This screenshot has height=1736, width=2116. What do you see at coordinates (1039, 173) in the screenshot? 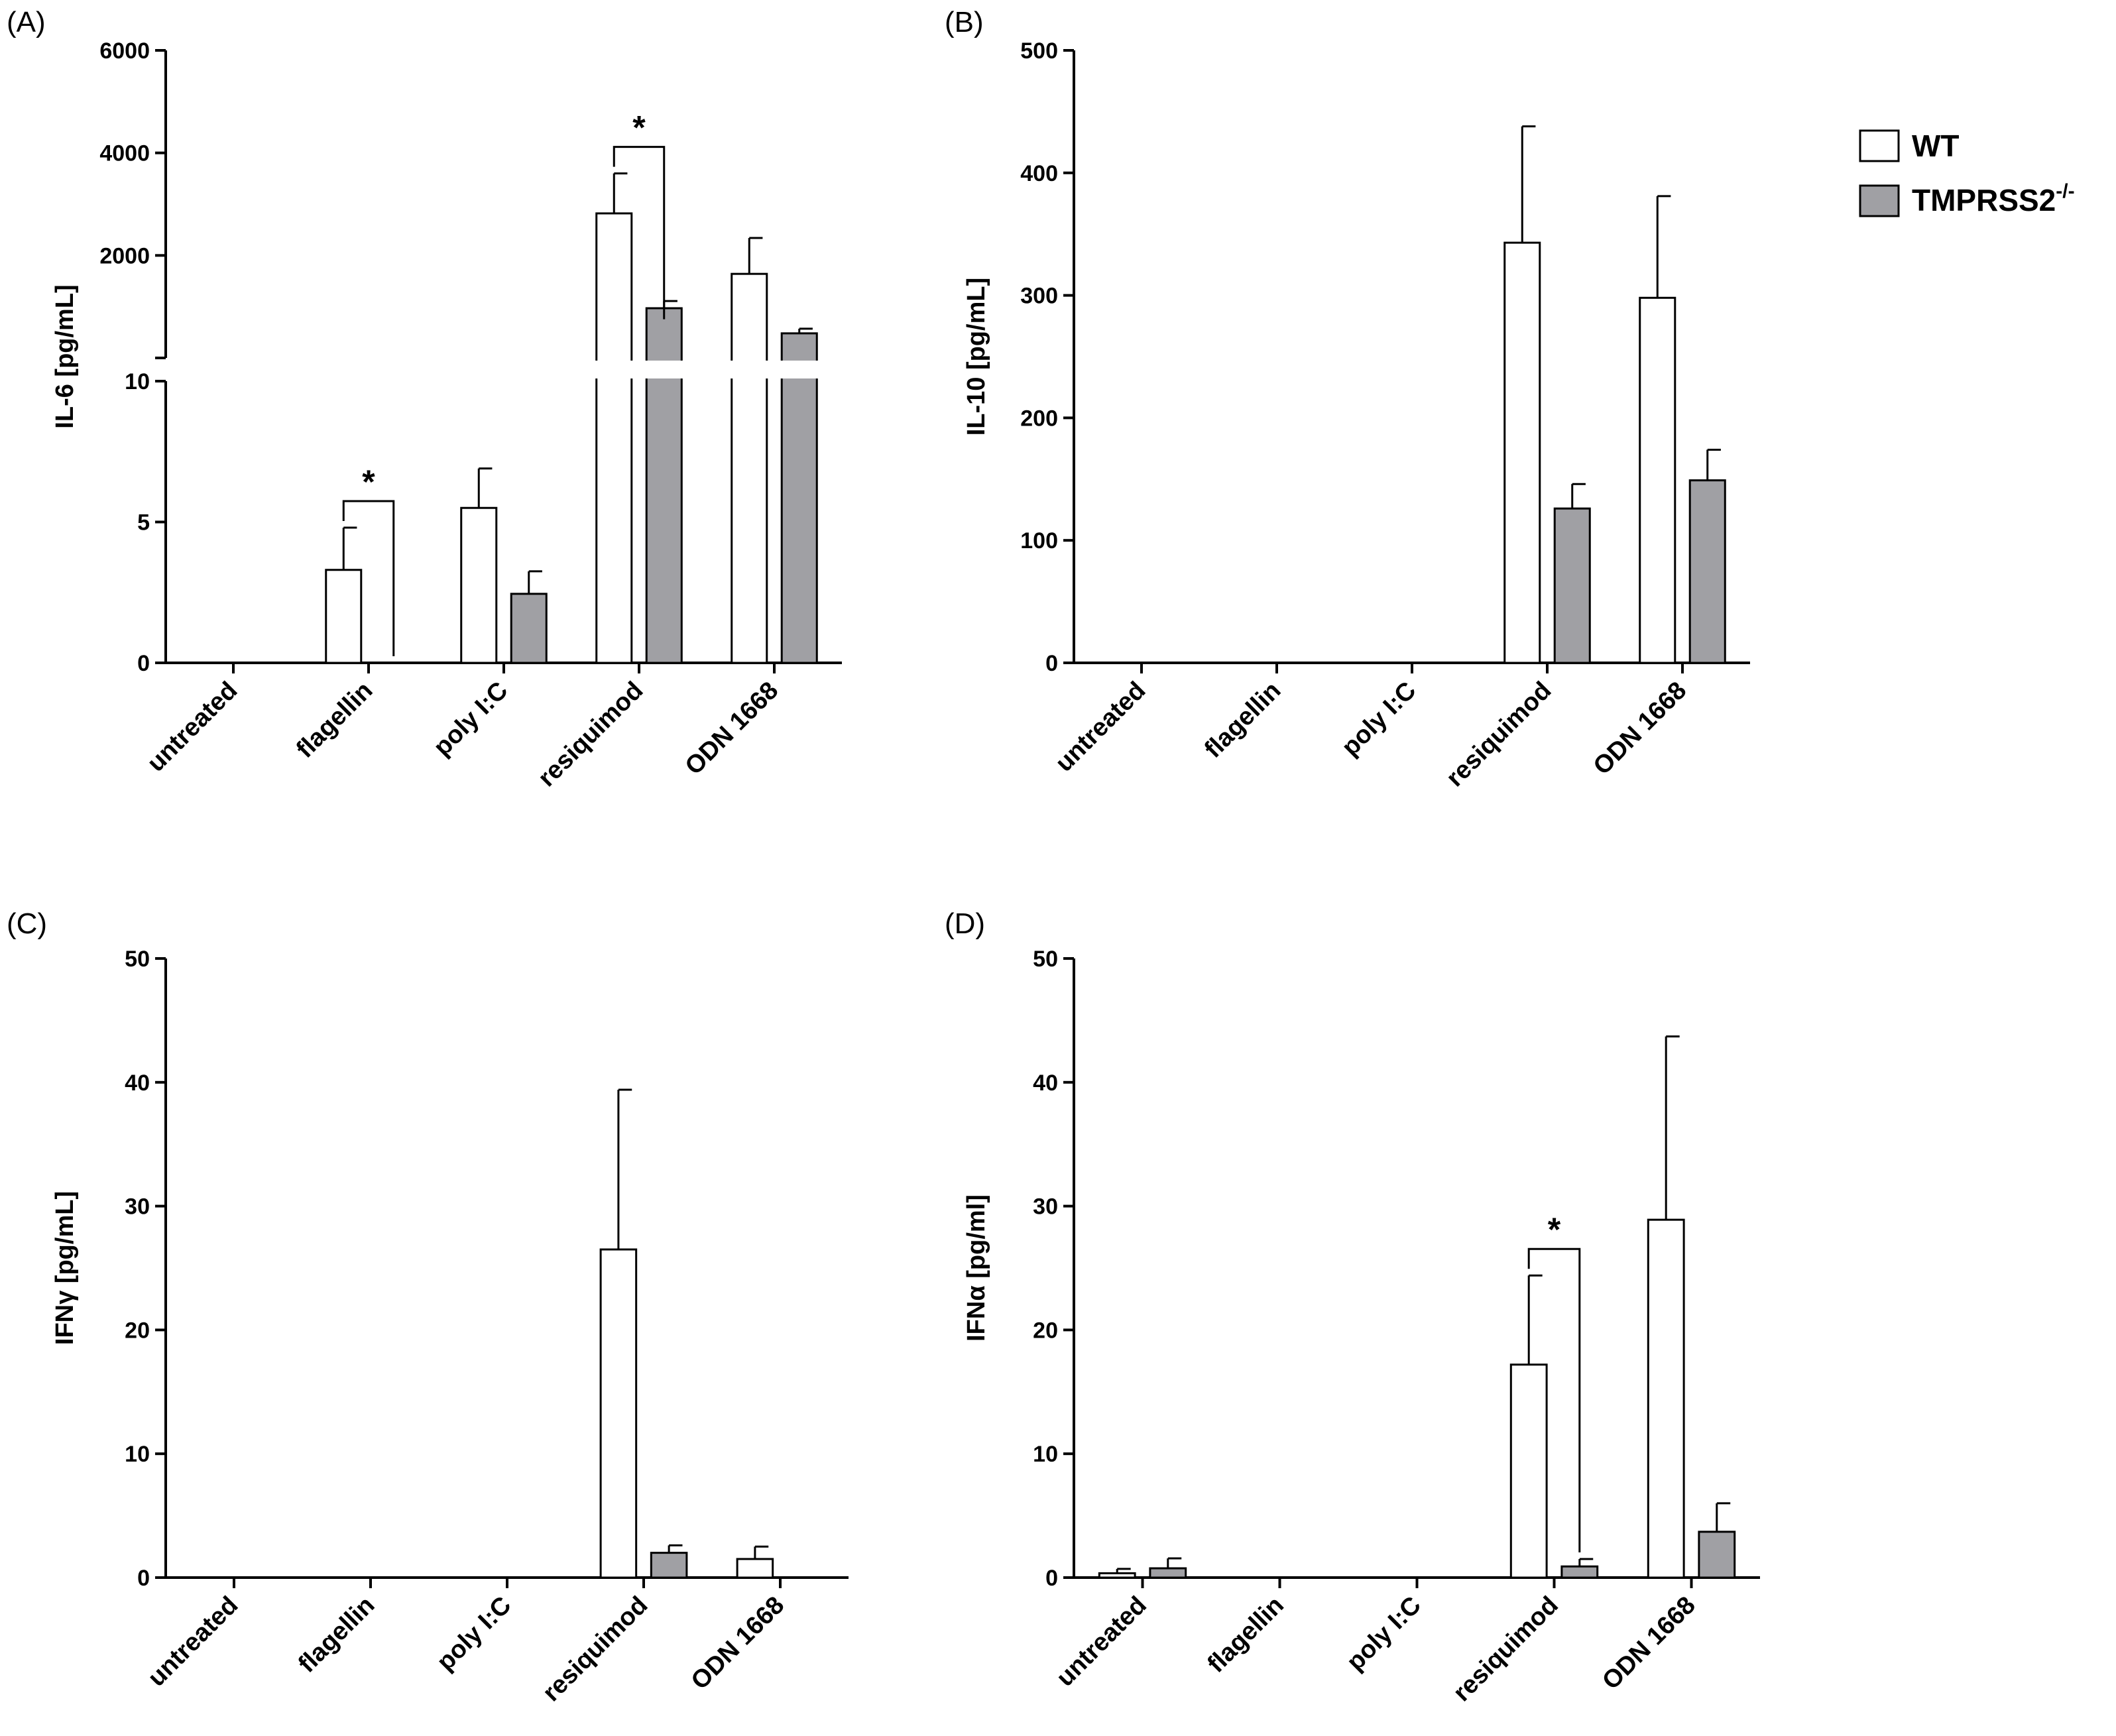
I see `y-tick-label: 400` at bounding box center [1039, 173].